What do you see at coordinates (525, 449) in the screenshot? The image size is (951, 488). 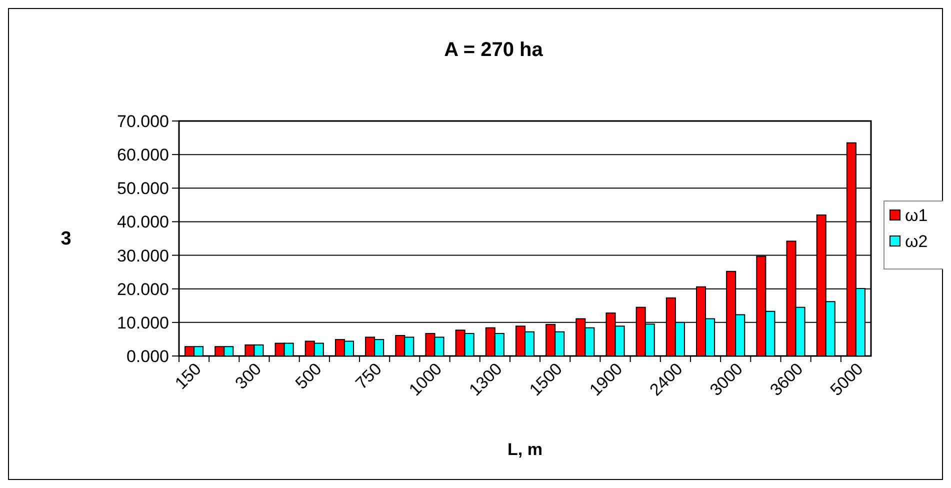 I see `x-axis-title: L, m` at bounding box center [525, 449].